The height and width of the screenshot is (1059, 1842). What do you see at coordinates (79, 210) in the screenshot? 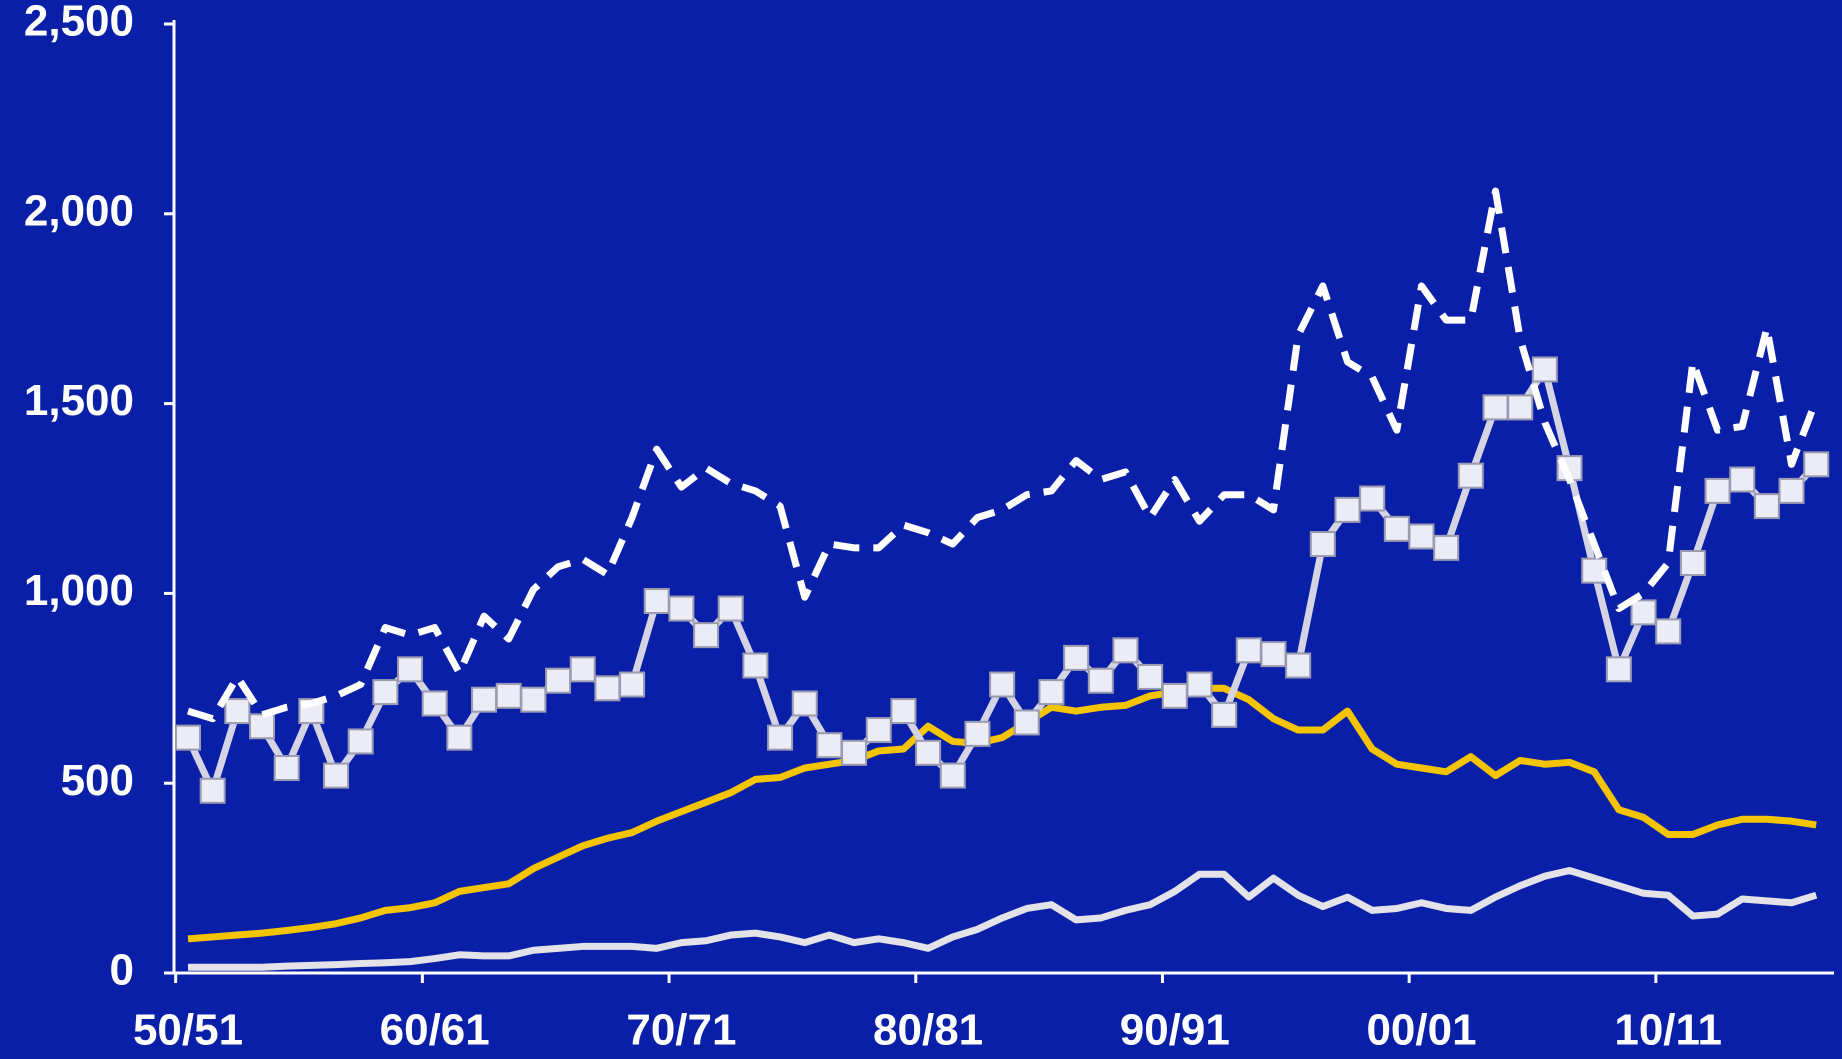
I see `y-tick-label: 2,000` at bounding box center [79, 210].